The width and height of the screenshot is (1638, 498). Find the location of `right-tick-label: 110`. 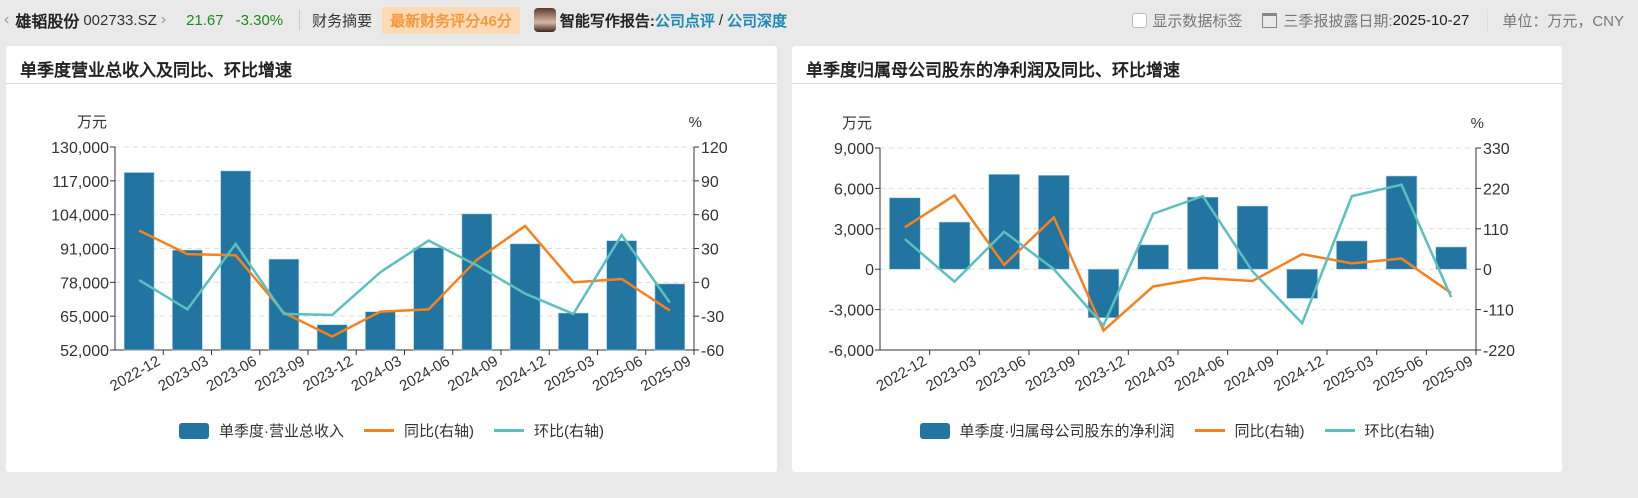

right-tick-label: 110 is located at coordinates (1496, 230).